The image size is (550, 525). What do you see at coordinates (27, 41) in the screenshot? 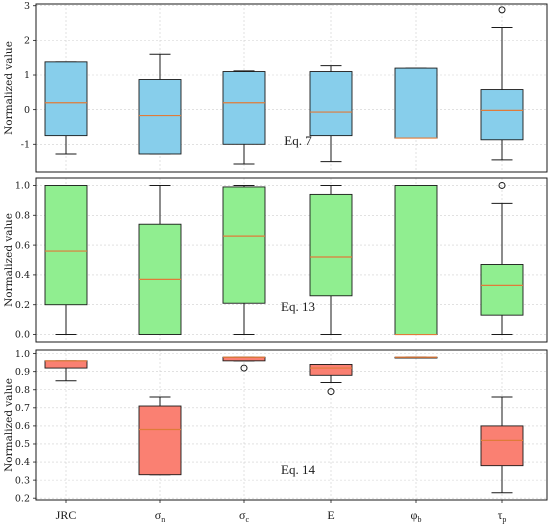
I see `y-tick-label: 2` at bounding box center [27, 41].